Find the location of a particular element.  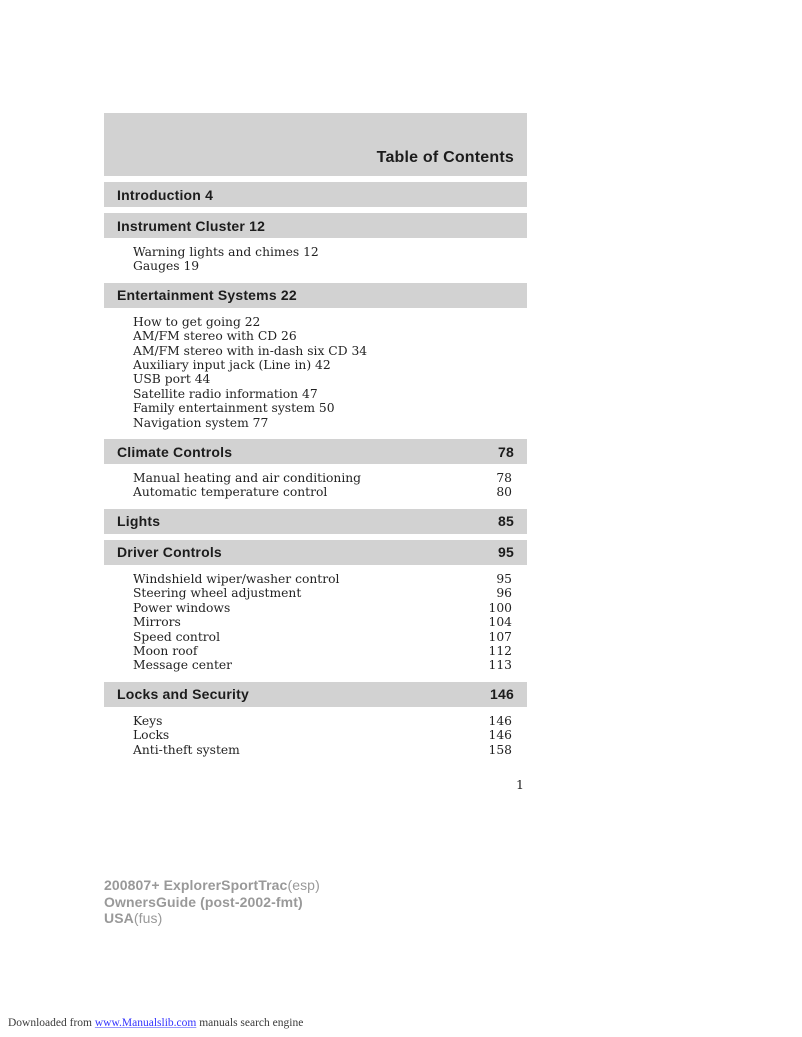

toc-entry-page: 100 is located at coordinates (500, 607).